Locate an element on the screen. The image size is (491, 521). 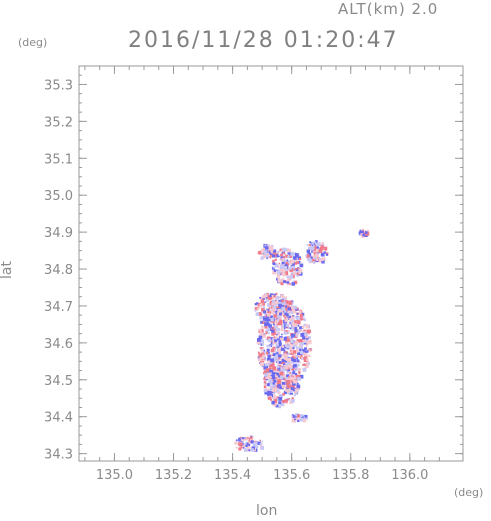
x-tick-label: 135.8 is located at coordinates (350, 475).